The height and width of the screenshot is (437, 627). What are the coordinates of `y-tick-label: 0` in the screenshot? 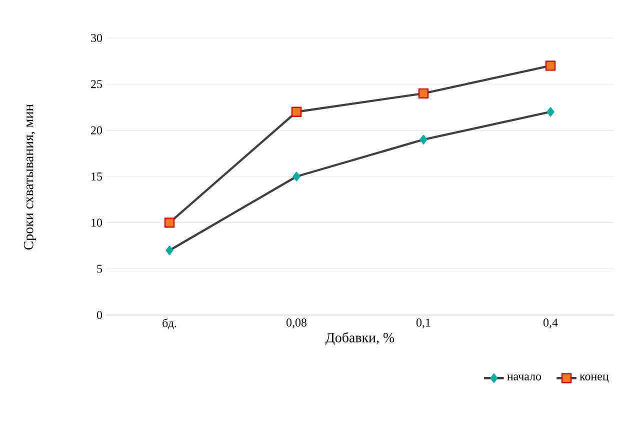 It's located at (99, 315).